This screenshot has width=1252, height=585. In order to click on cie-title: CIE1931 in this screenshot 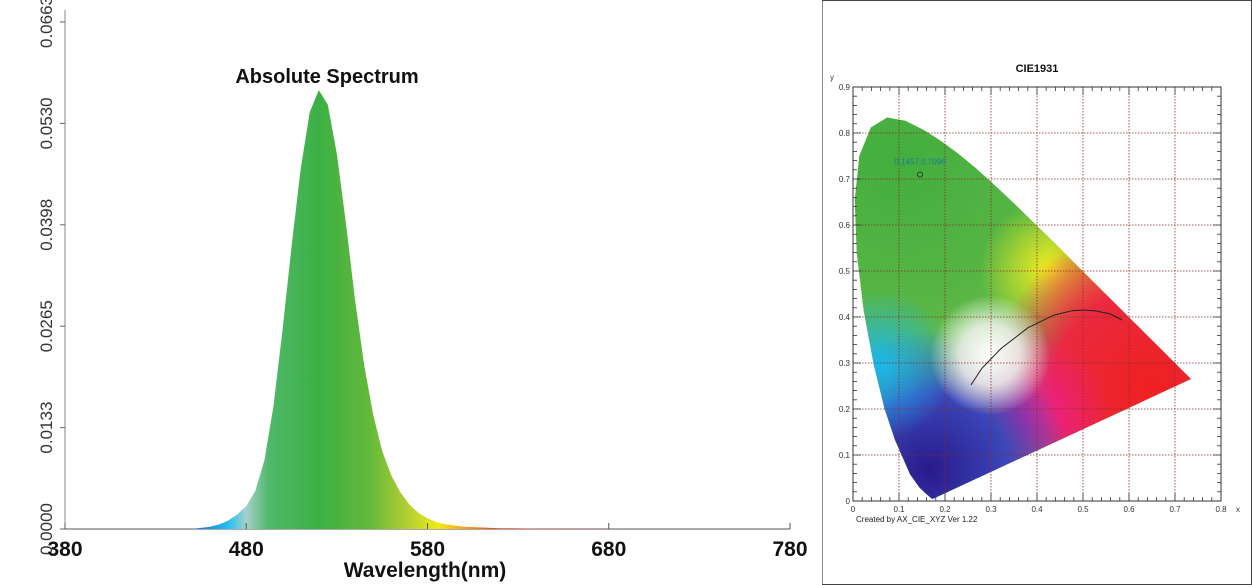, I will do `click(1037, 69)`.